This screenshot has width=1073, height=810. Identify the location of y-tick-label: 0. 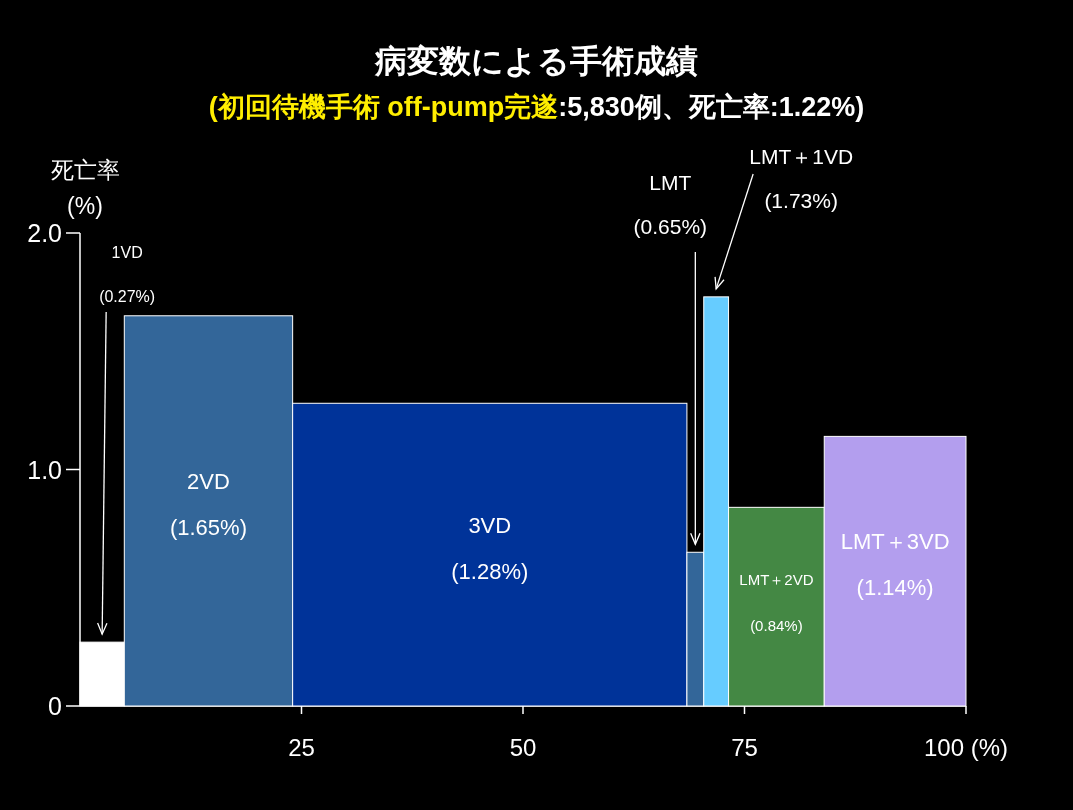
(55, 706).